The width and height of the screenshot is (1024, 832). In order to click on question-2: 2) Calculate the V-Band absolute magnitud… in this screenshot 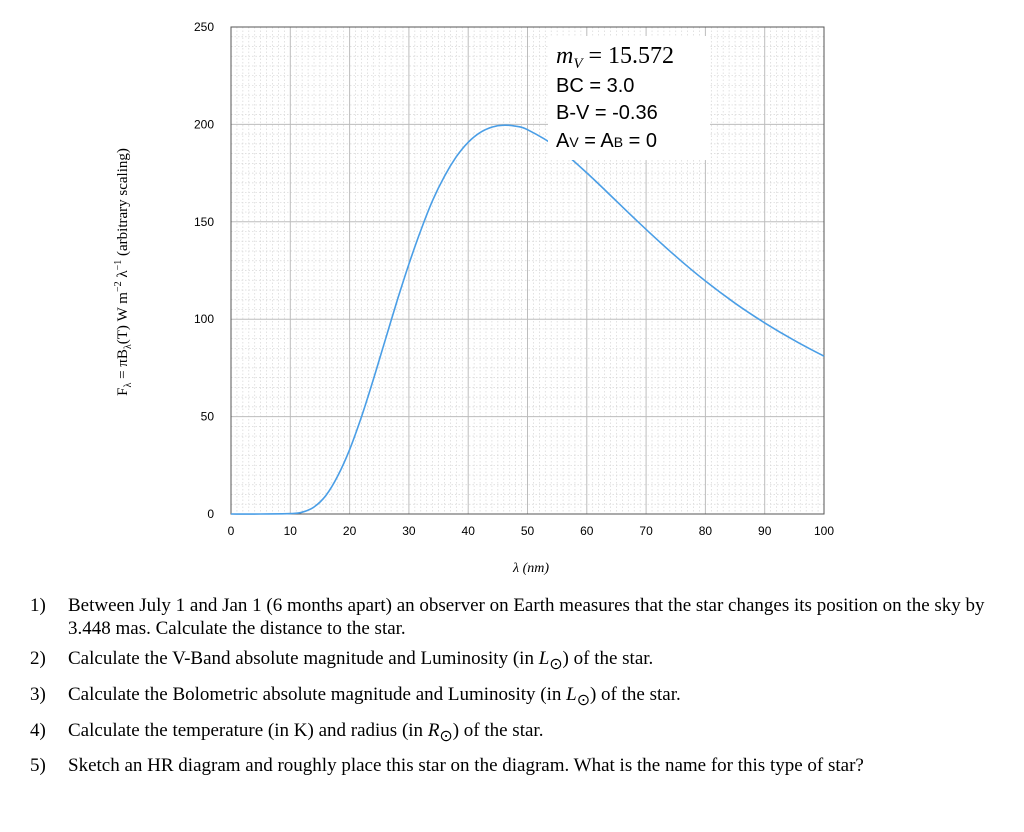, I will do `click(510, 661)`.